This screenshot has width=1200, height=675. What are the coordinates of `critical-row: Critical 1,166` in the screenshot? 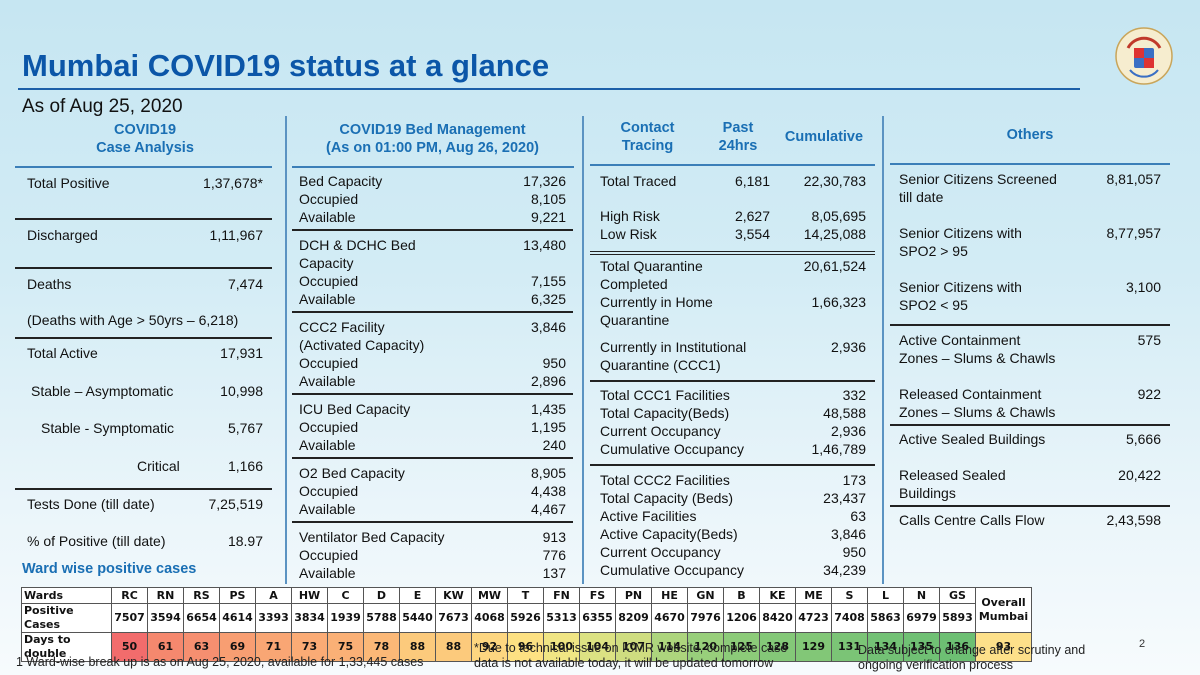 It's located at (200, 466).